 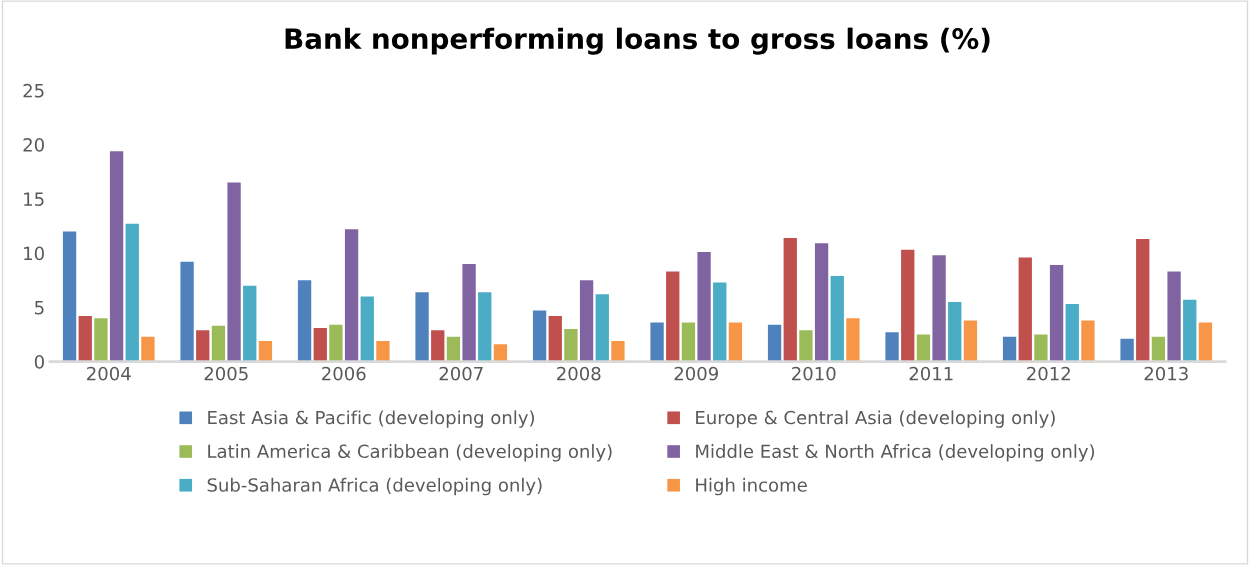 What do you see at coordinates (109, 373) in the screenshot?
I see `x-tick-label: 2004` at bounding box center [109, 373].